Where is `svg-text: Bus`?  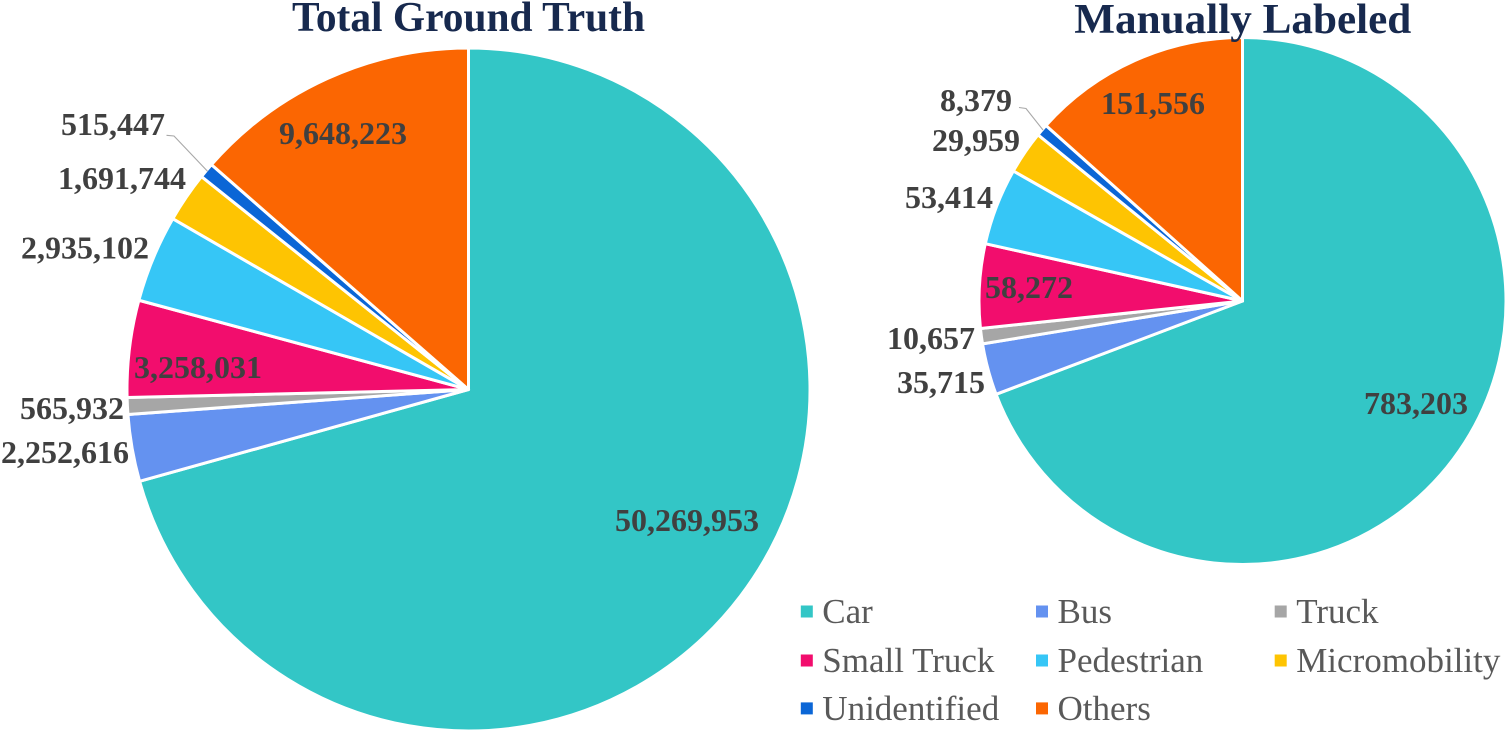 svg-text: Bus is located at coordinates (1085, 611).